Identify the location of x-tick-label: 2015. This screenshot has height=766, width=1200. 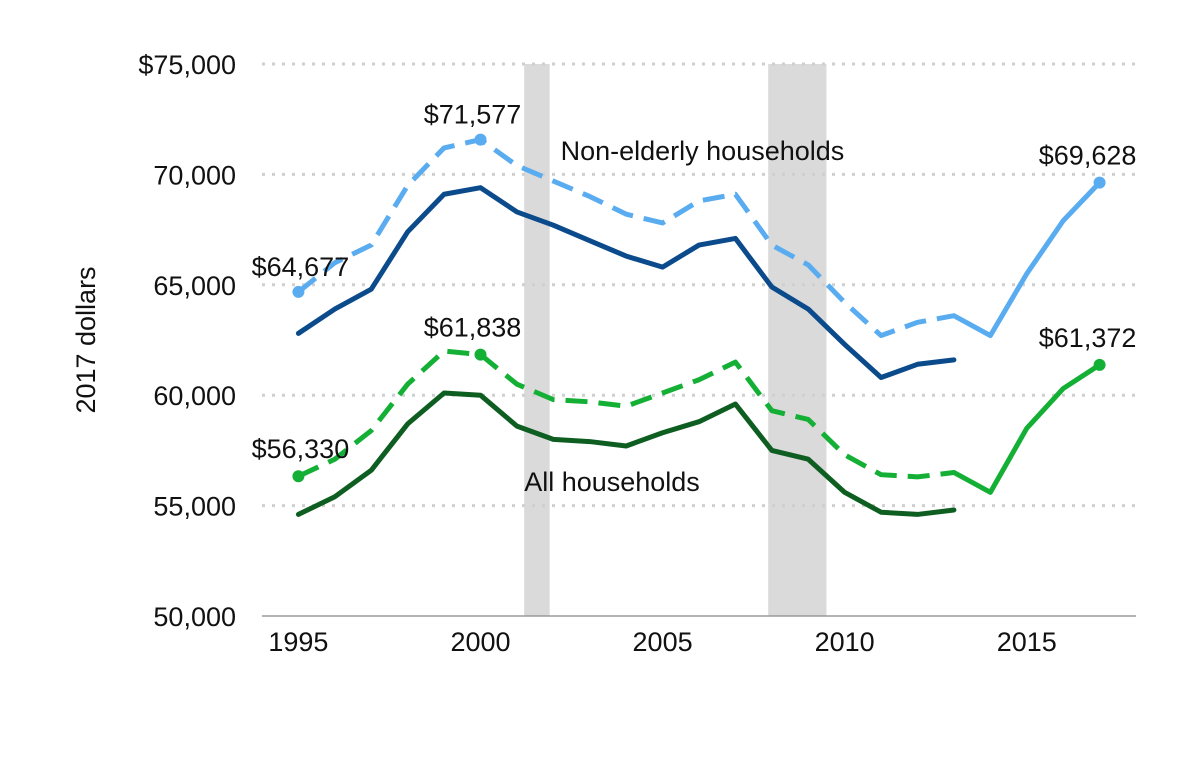
(1027, 642).